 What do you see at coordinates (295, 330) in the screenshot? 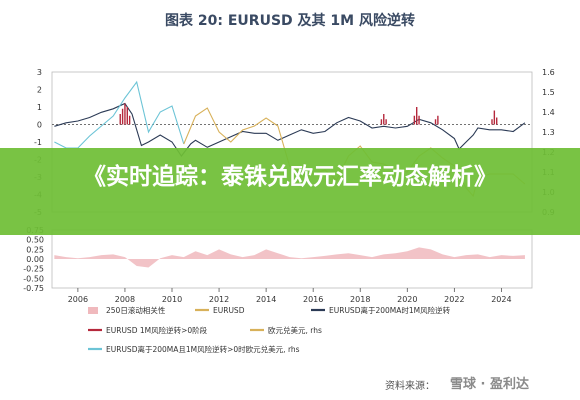
I see `legend-label: 欧元兑美元, rhs` at bounding box center [295, 330].